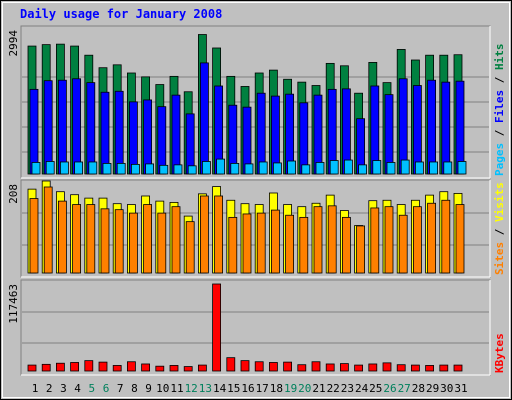 Image resolution: width=512 pixels, height=400 pixels. What do you see at coordinates (262, 388) in the screenshot?
I see `xtick-label-17: 17` at bounding box center [262, 388].